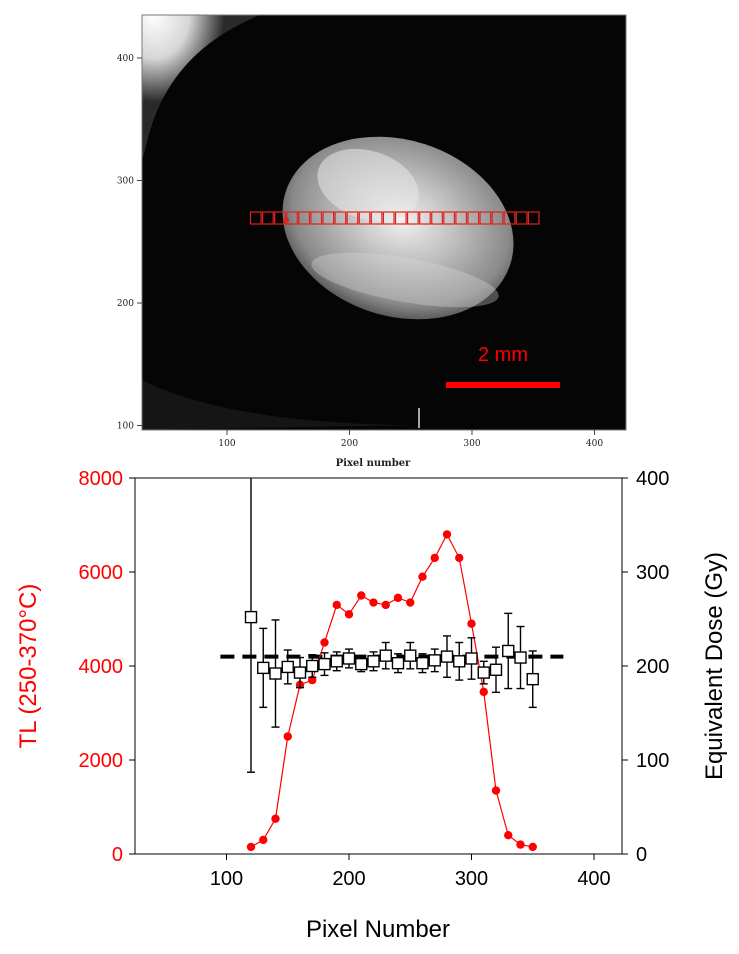 This screenshot has width=739, height=954. What do you see at coordinates (593, 879) in the screenshot?
I see `x-tick-label: 400` at bounding box center [593, 879].